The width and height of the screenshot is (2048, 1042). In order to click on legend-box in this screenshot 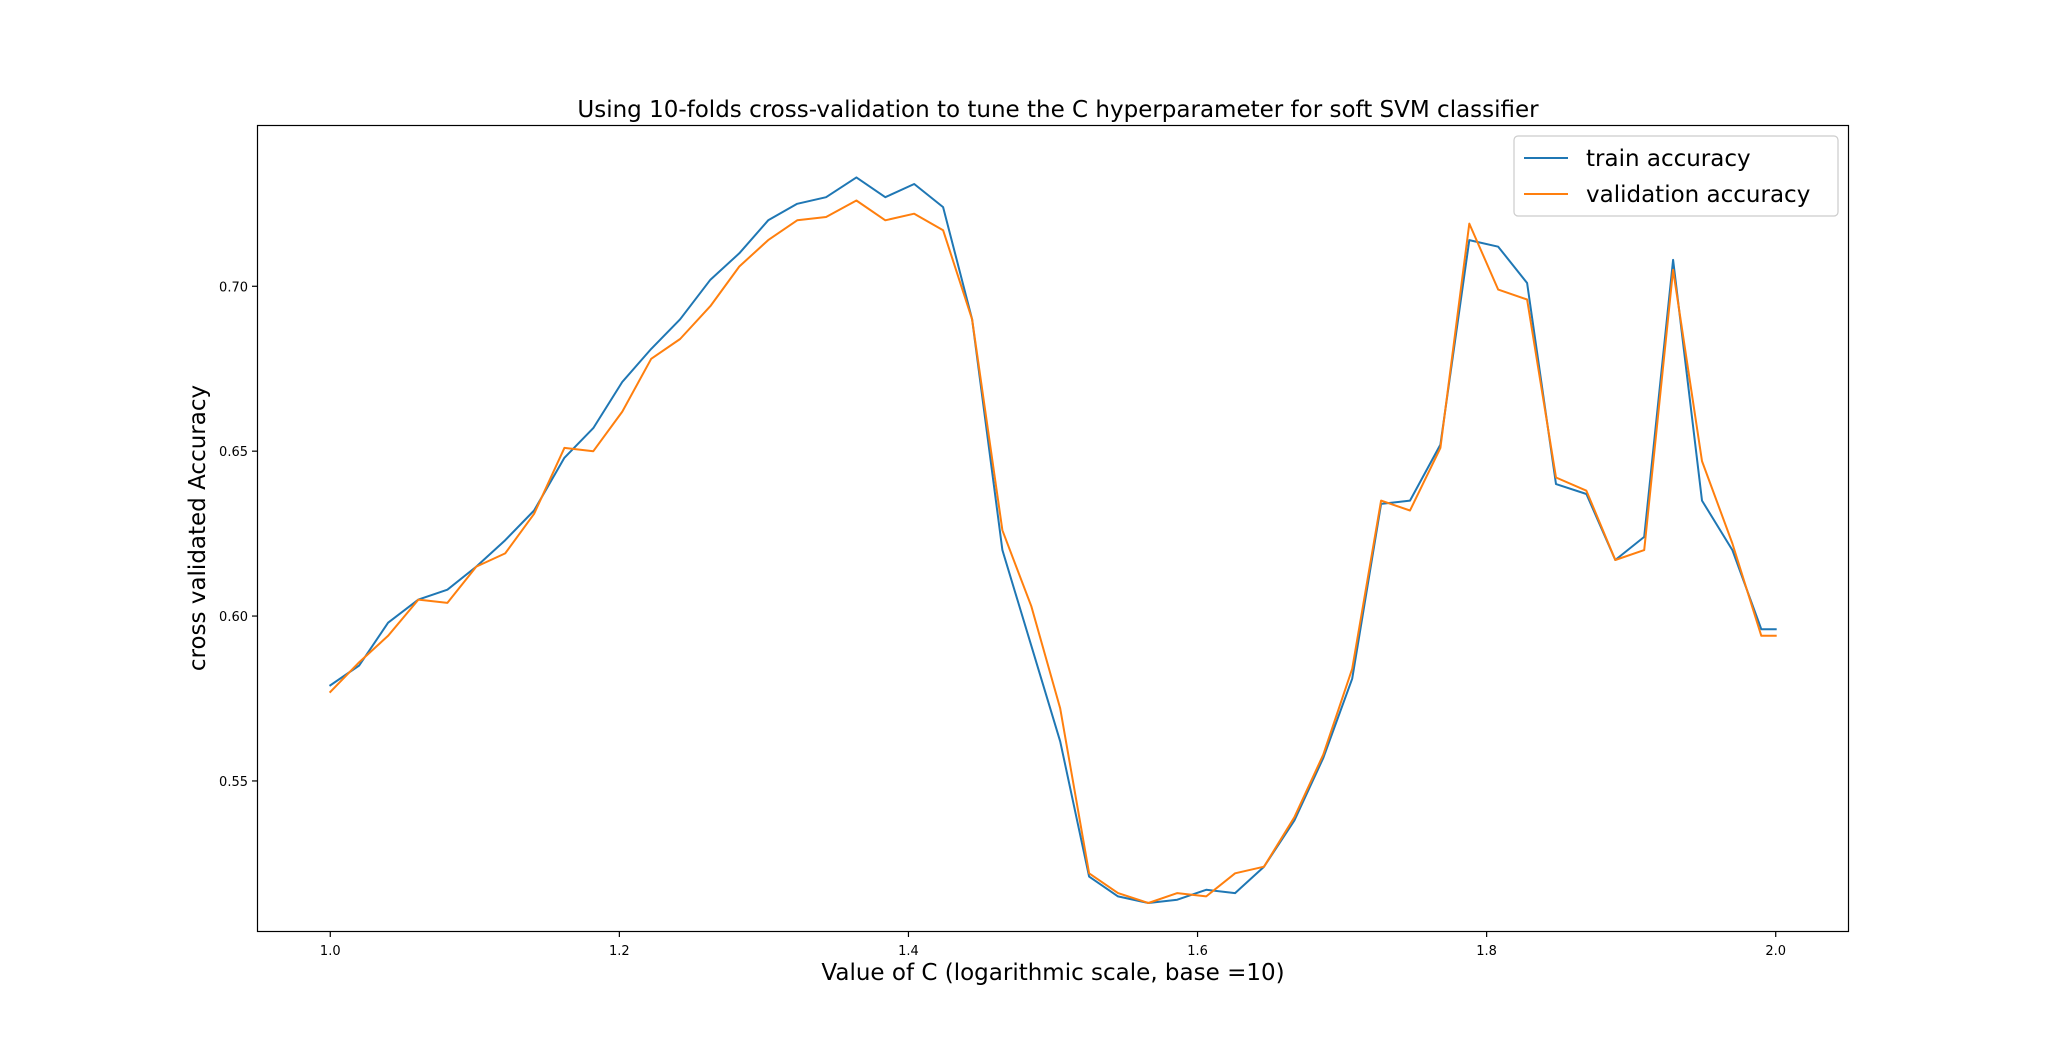, I will do `click(1676, 176)`.